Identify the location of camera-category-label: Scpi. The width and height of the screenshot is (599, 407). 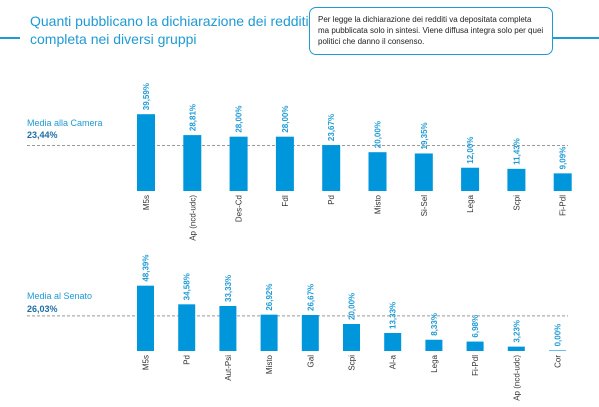
(516, 203).